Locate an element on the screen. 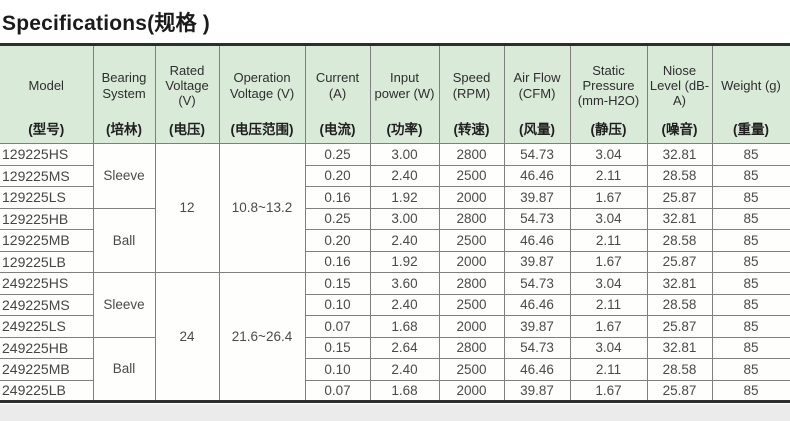  col-header-static-pressure-cn: (静压) is located at coordinates (608, 129).